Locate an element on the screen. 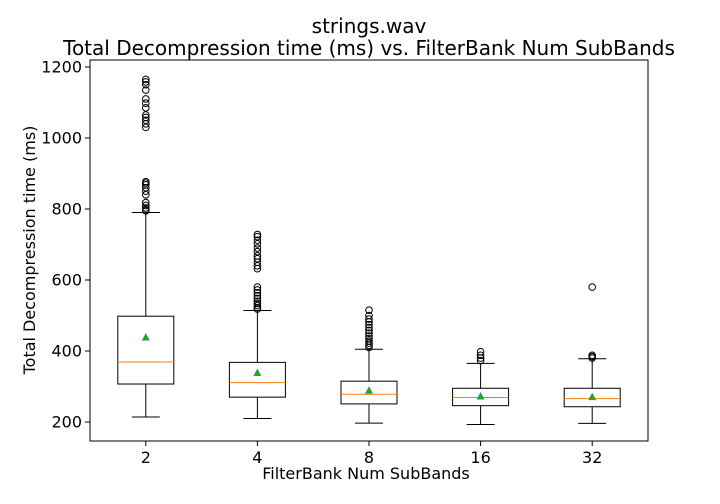 Image resolution: width=720 pixels, height=504 pixels. y-axis: 200 400 600 800 1000 1200 is located at coordinates (65, 245).